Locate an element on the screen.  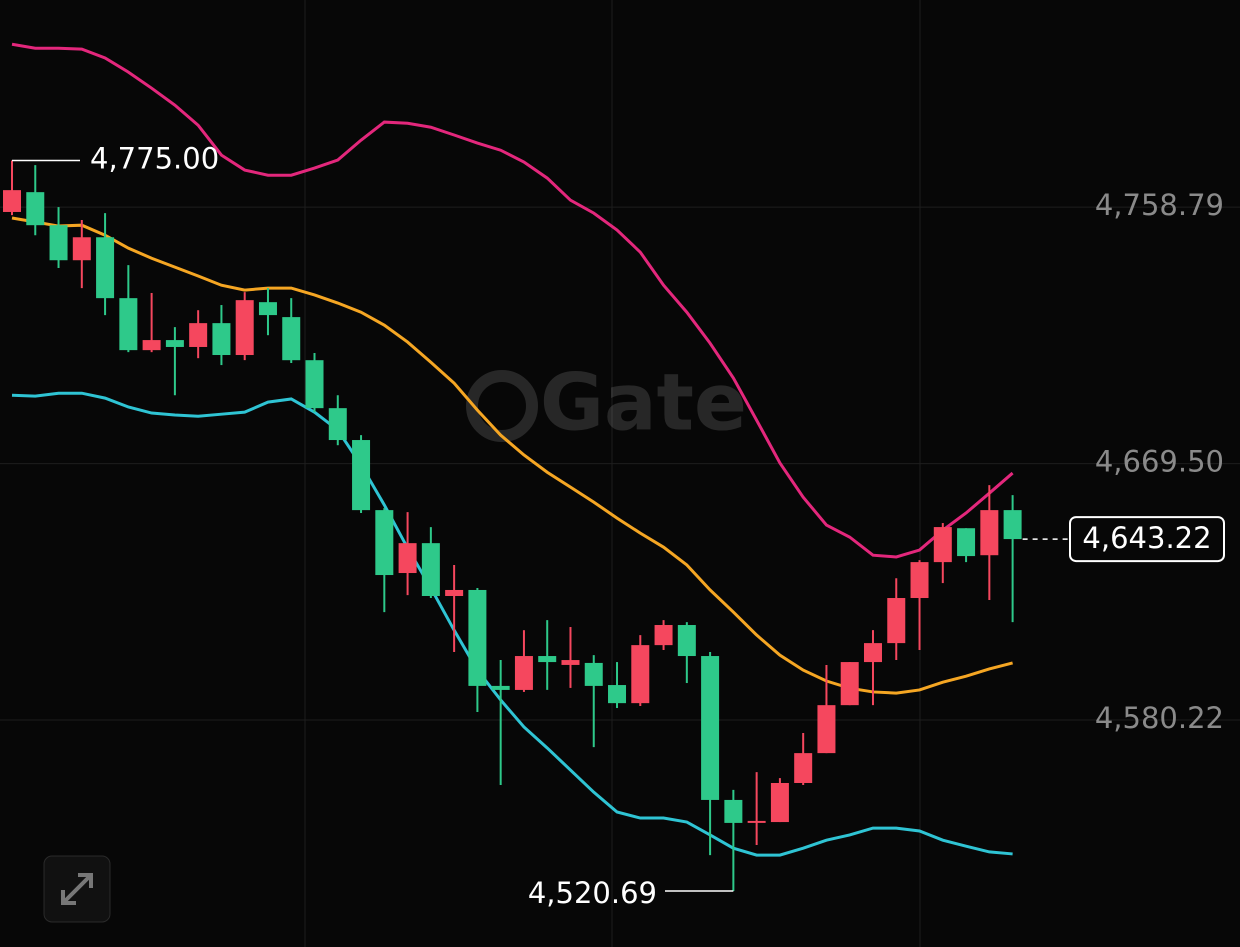
last-price-label: 4,643.22 is located at coordinates (1146, 538).